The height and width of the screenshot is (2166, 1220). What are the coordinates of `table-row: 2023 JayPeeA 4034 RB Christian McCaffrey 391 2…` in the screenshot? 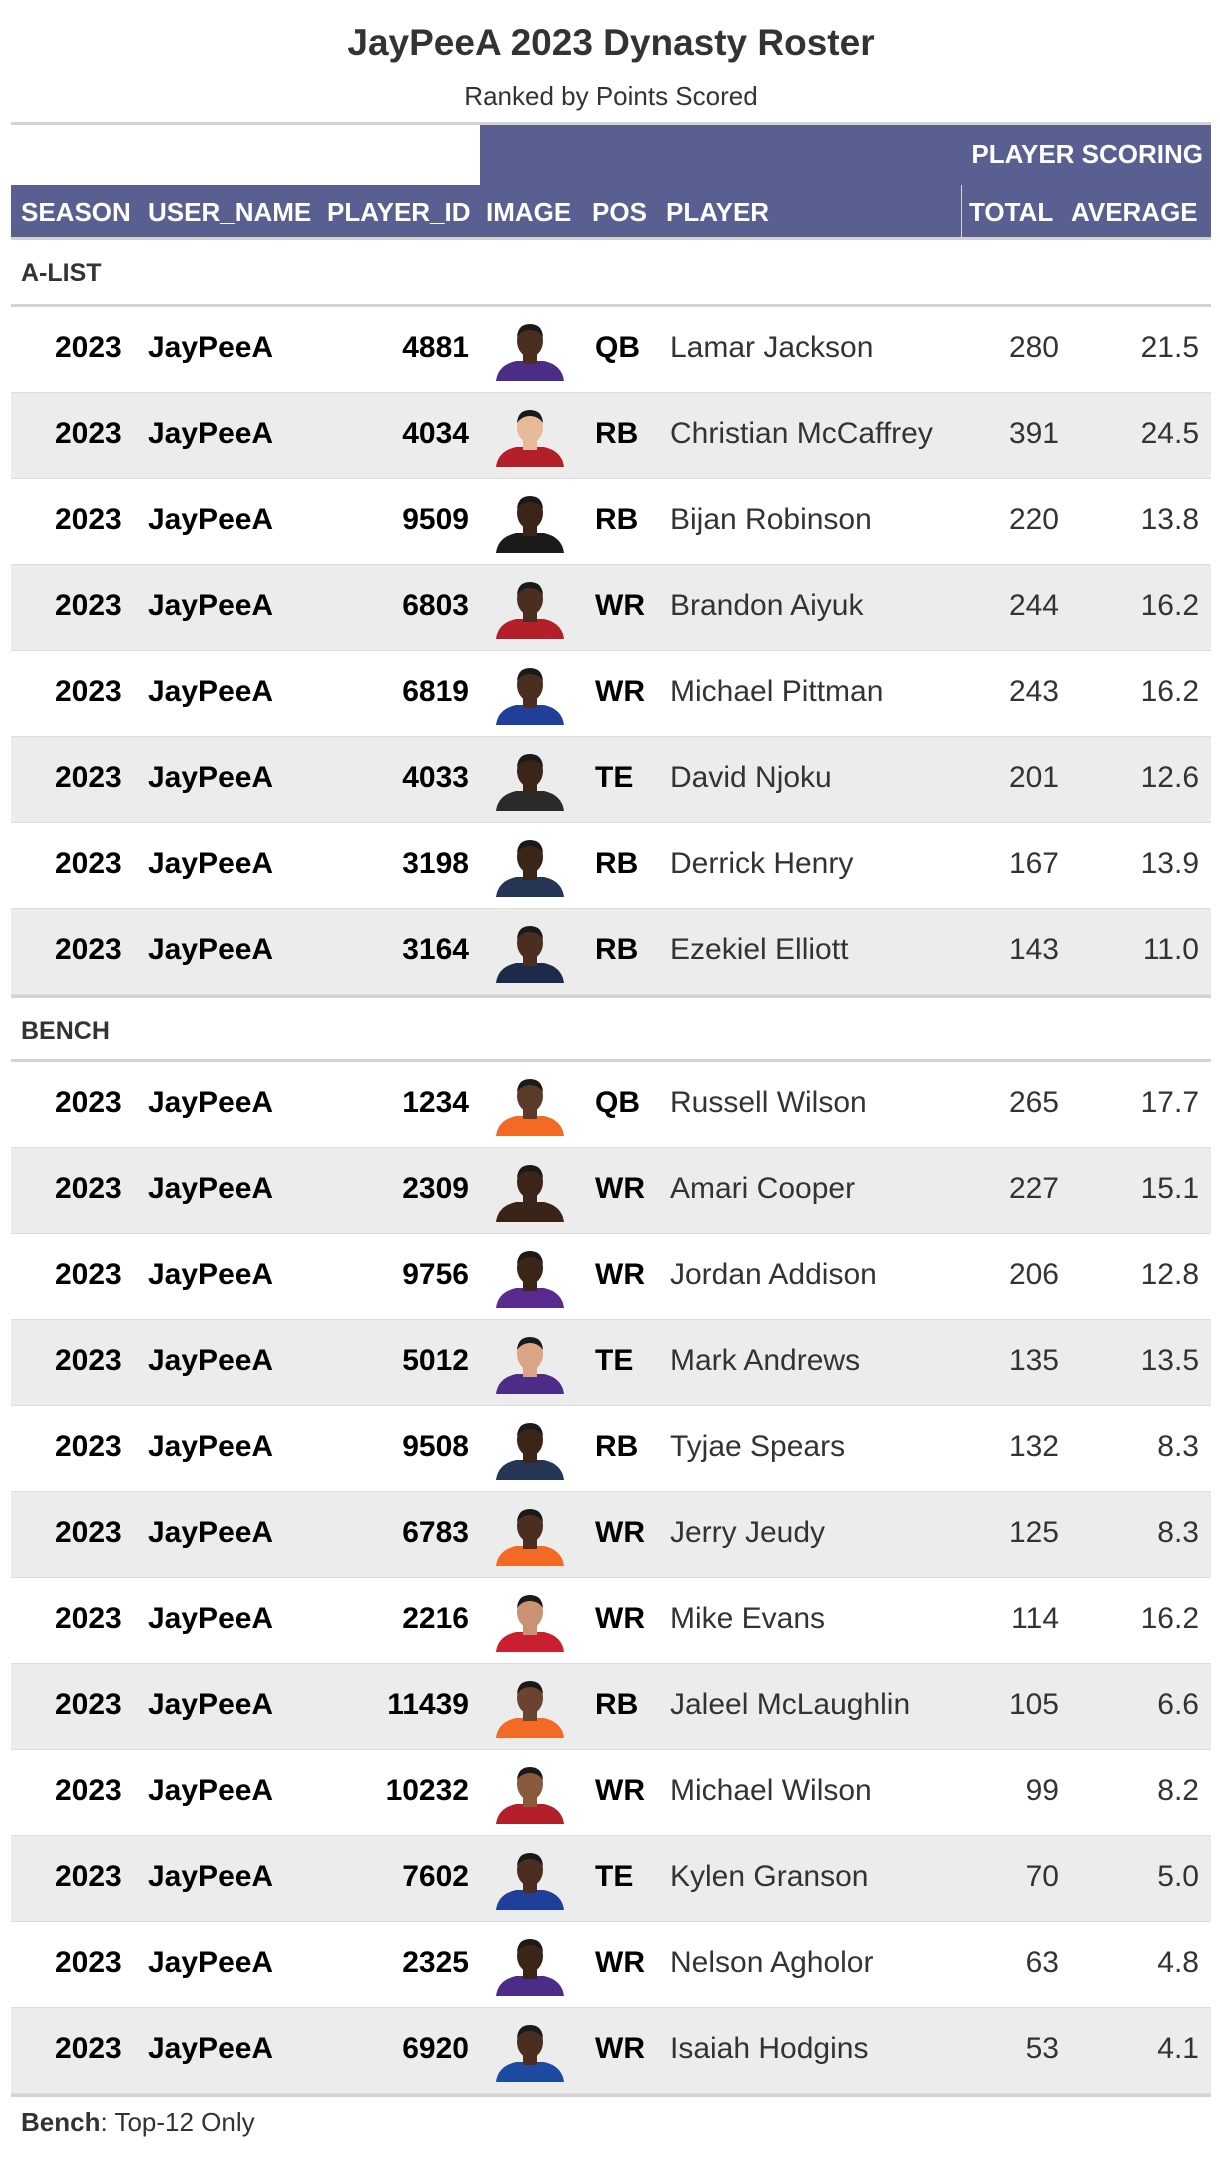 It's located at (611, 436).